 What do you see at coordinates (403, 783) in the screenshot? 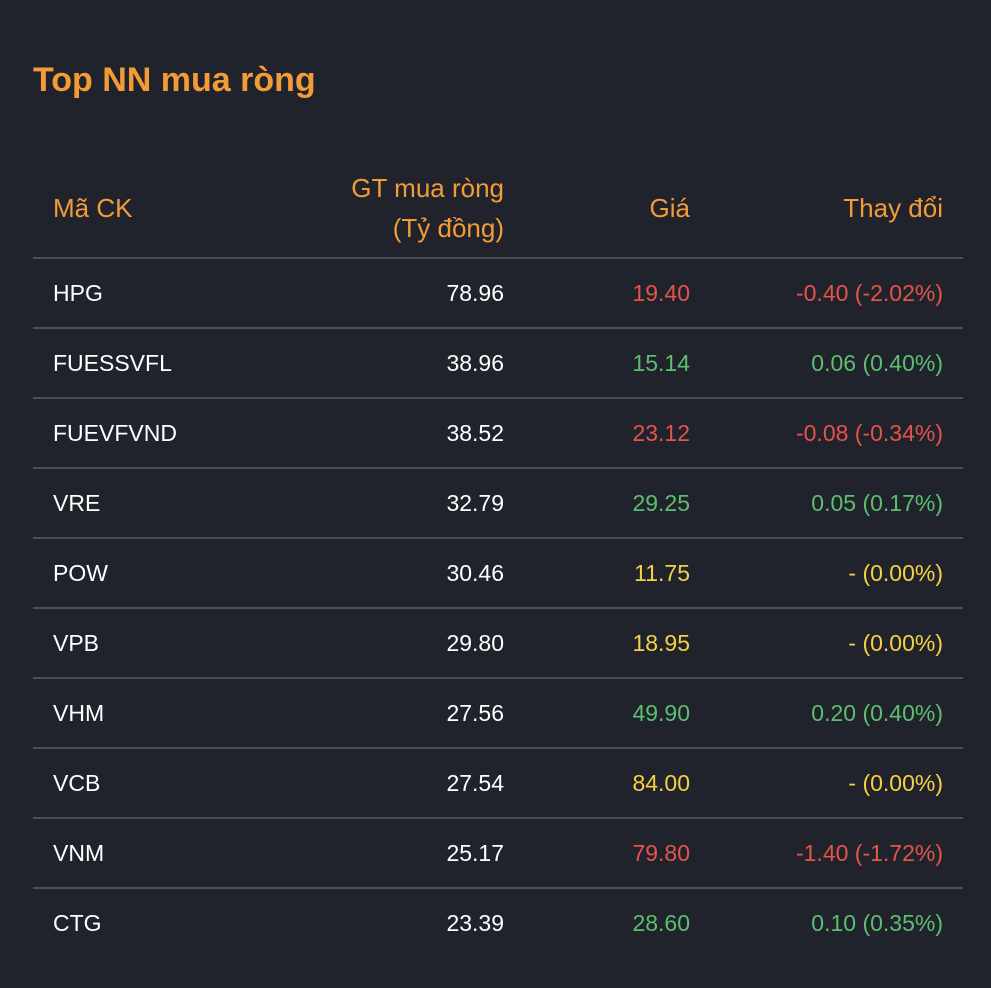
I see `net-buy-value-cell: 27.54` at bounding box center [403, 783].